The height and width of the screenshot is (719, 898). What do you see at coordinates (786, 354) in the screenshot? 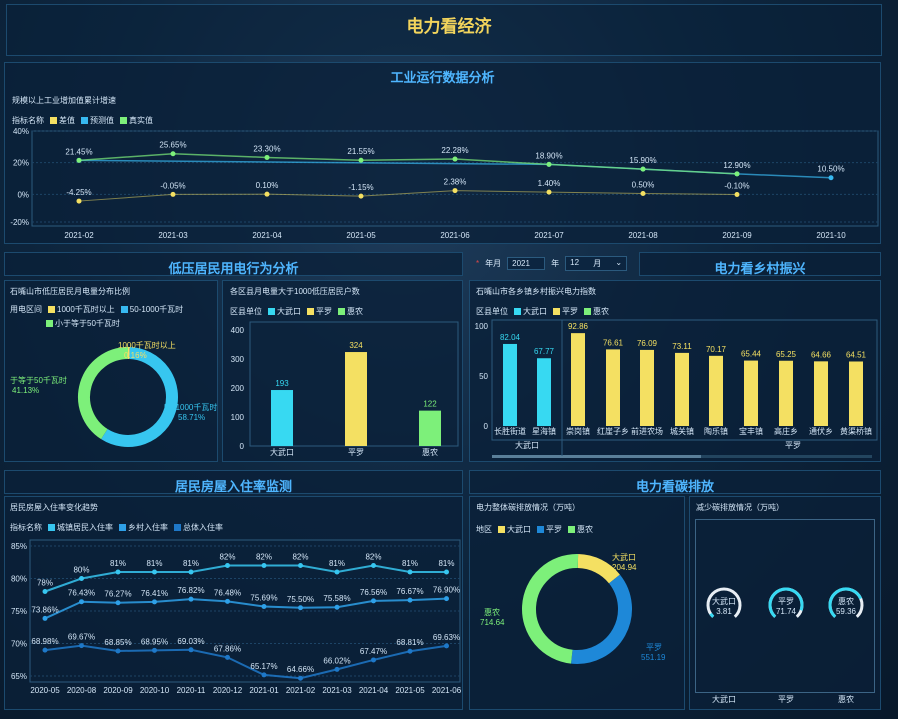
I see `bar-value-label: 65.25` at bounding box center [786, 354].